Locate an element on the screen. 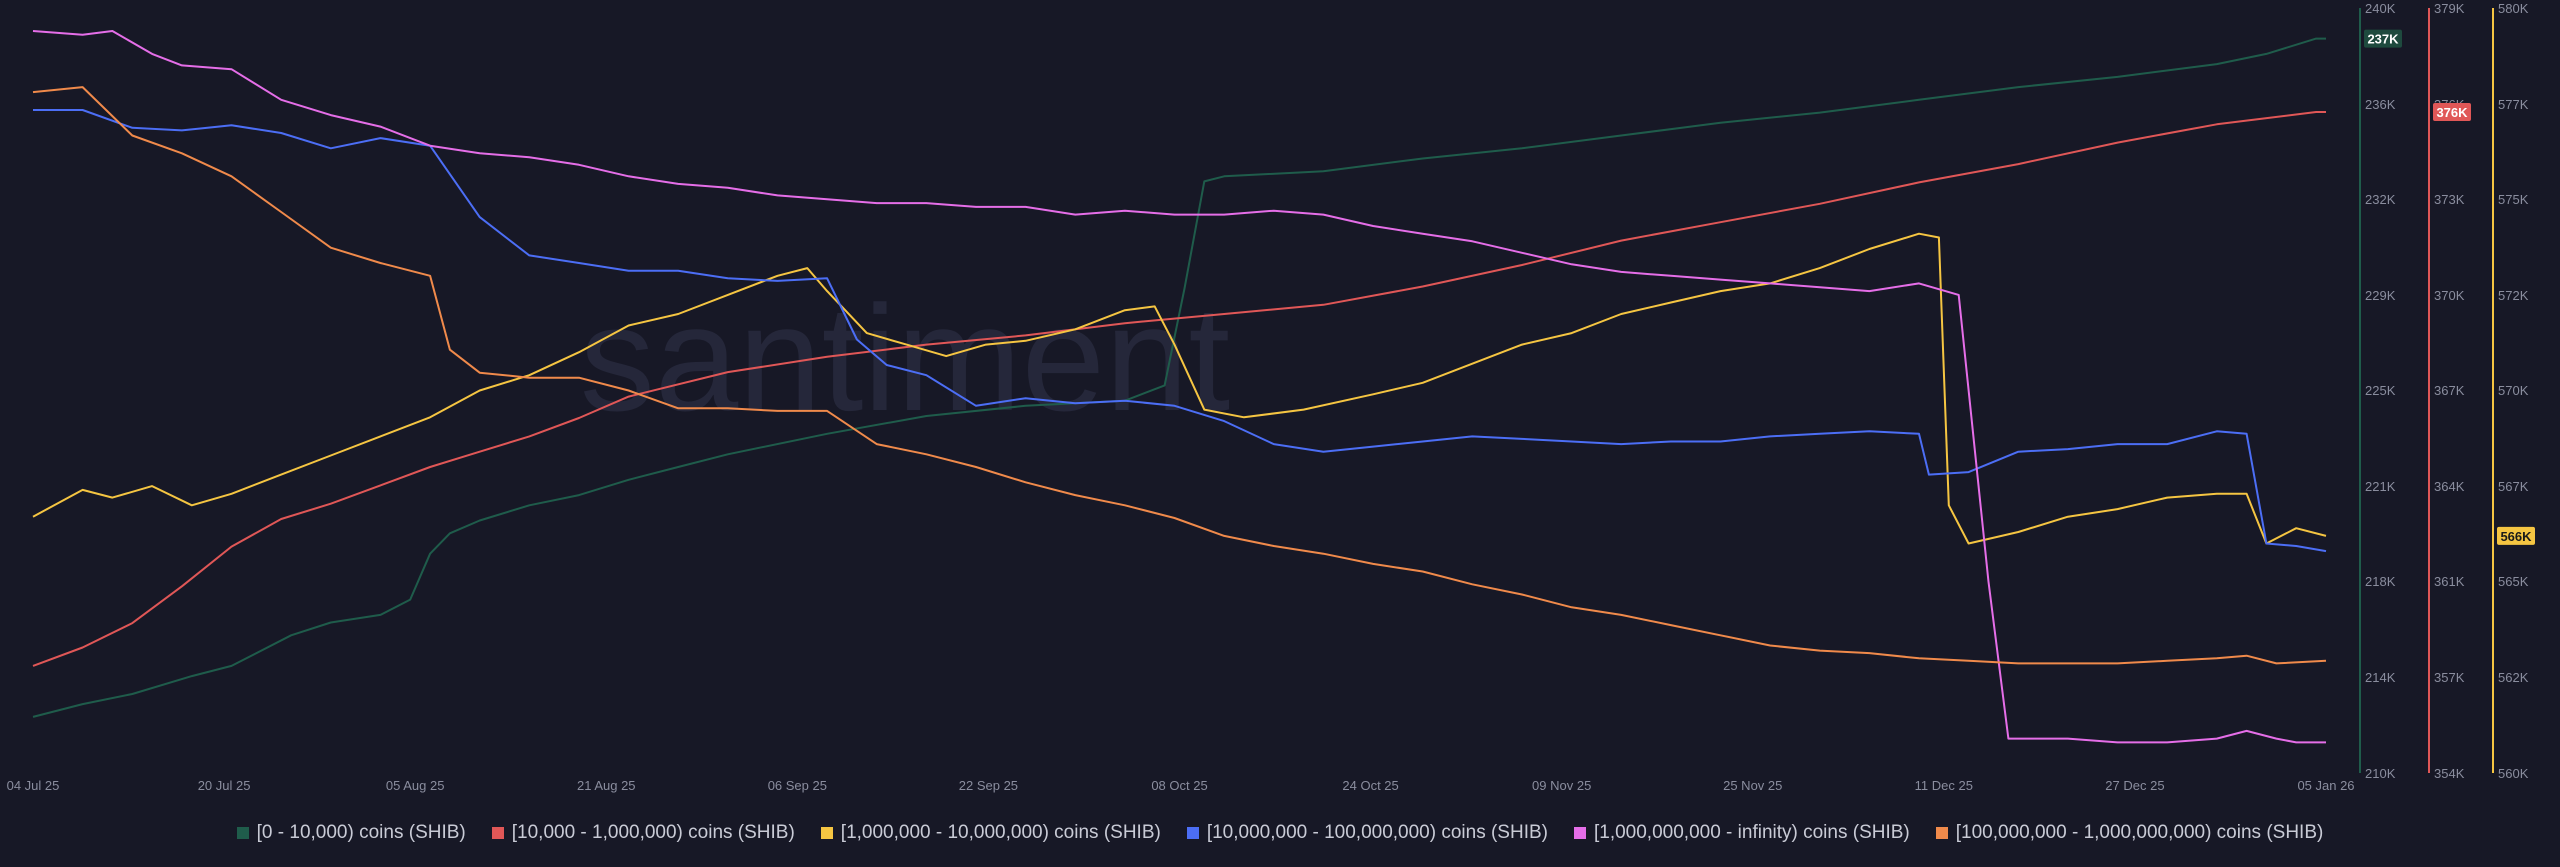 The image size is (2560, 867). x-tick-label: 08 Oct 25 is located at coordinates (1179, 785).